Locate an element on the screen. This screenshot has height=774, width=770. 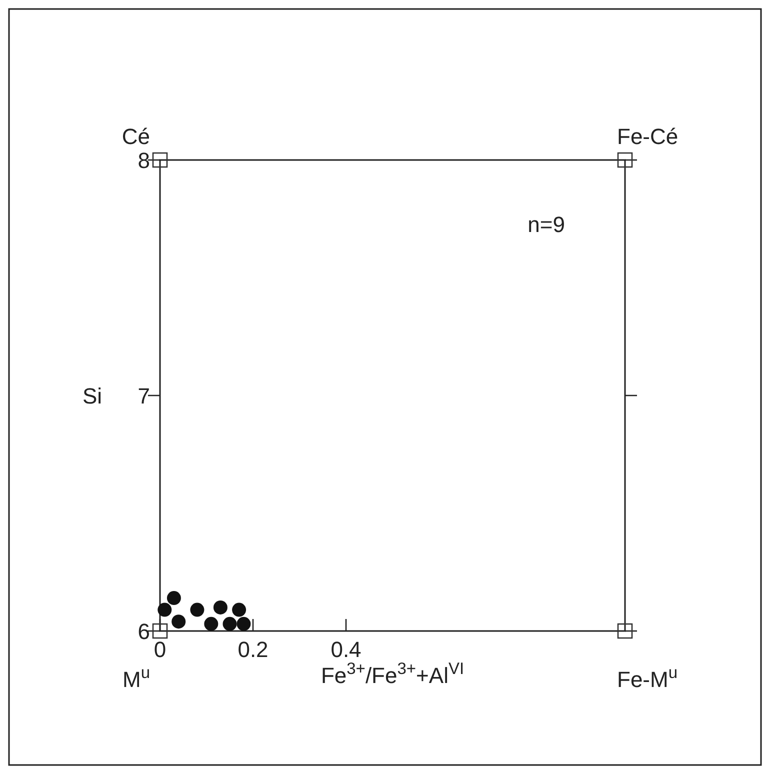
text: Fe-Cé is located at coordinates (647, 136).